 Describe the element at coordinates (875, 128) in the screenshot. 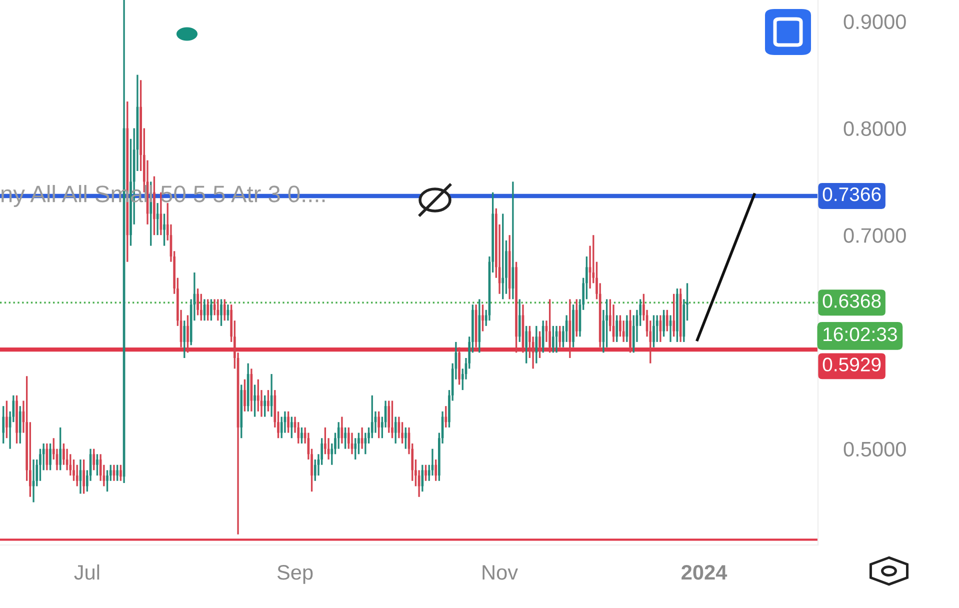

I see `y-tick-label: 0.8000` at that location.